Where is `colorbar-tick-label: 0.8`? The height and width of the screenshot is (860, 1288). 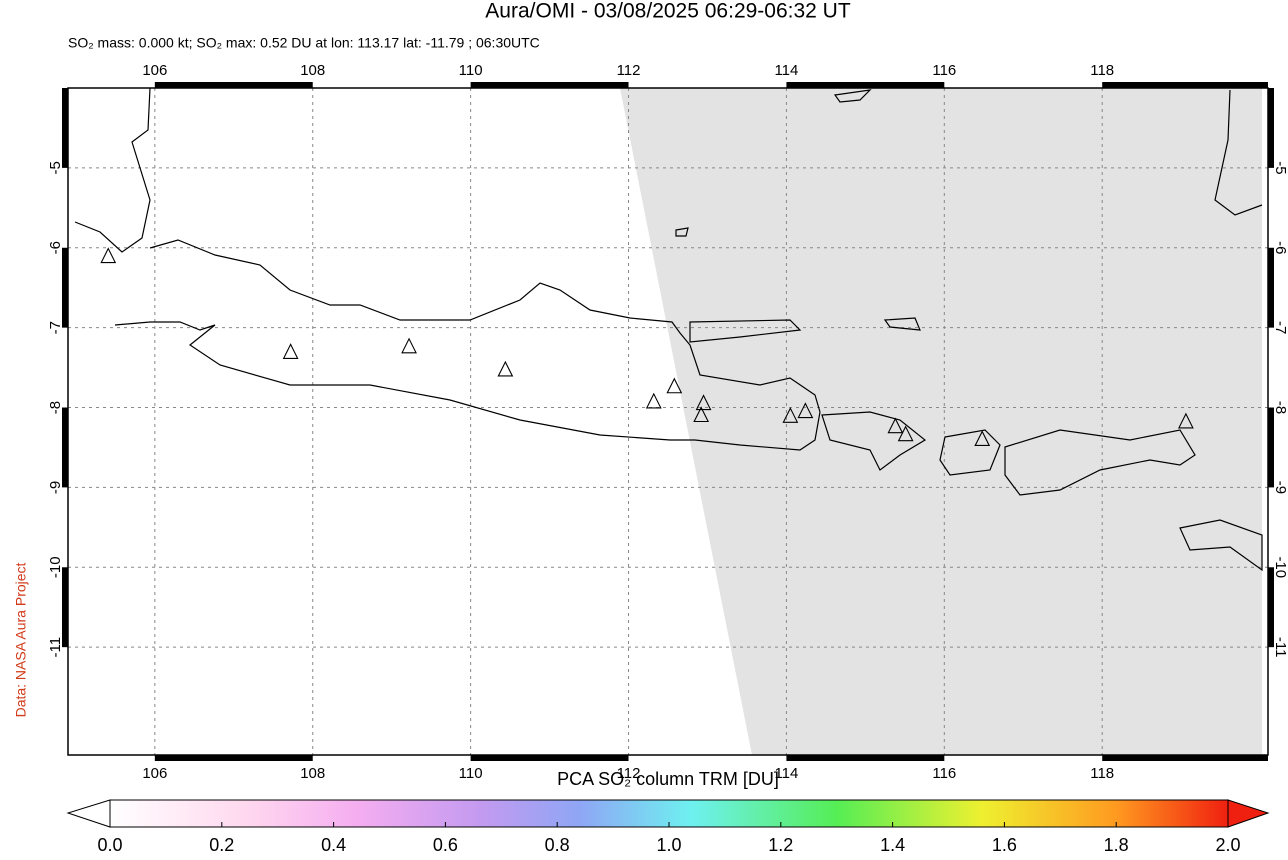
colorbar-tick-label: 0.8 is located at coordinates (557, 845).